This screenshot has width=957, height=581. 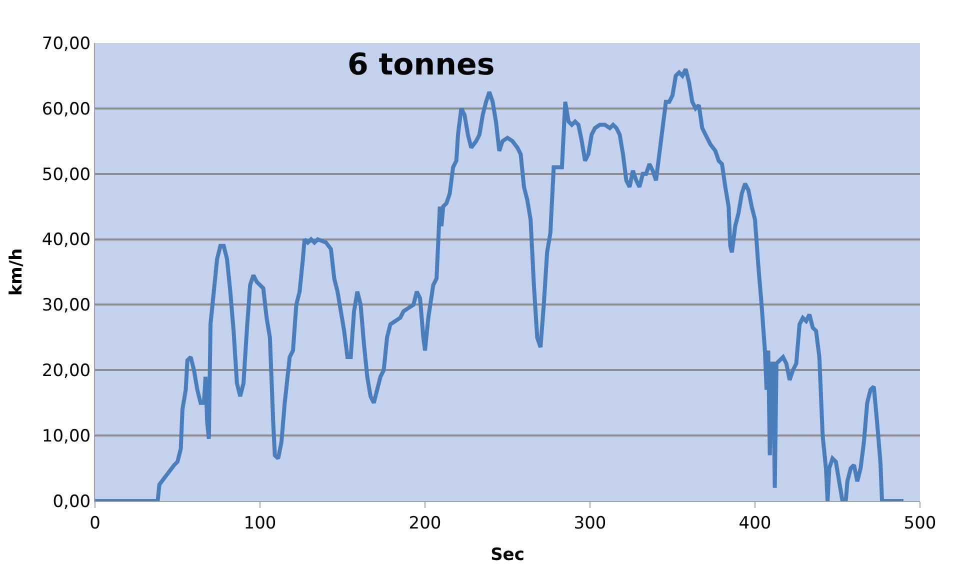 What do you see at coordinates (507, 554) in the screenshot?
I see `x-axis-title: Sec` at bounding box center [507, 554].